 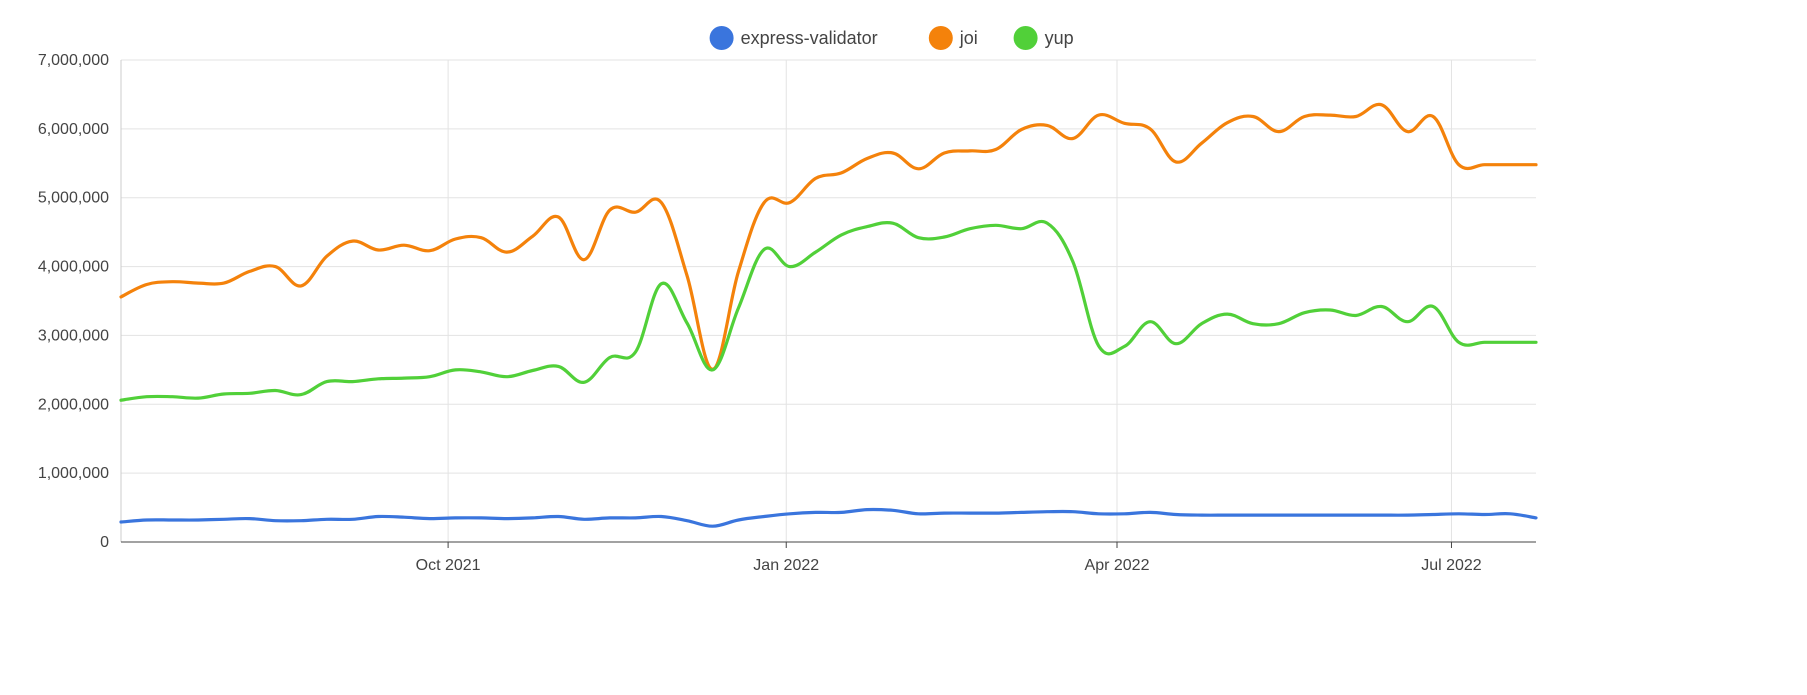 What do you see at coordinates (1043, 38) in the screenshot?
I see `legend-item-yup: yup` at bounding box center [1043, 38].